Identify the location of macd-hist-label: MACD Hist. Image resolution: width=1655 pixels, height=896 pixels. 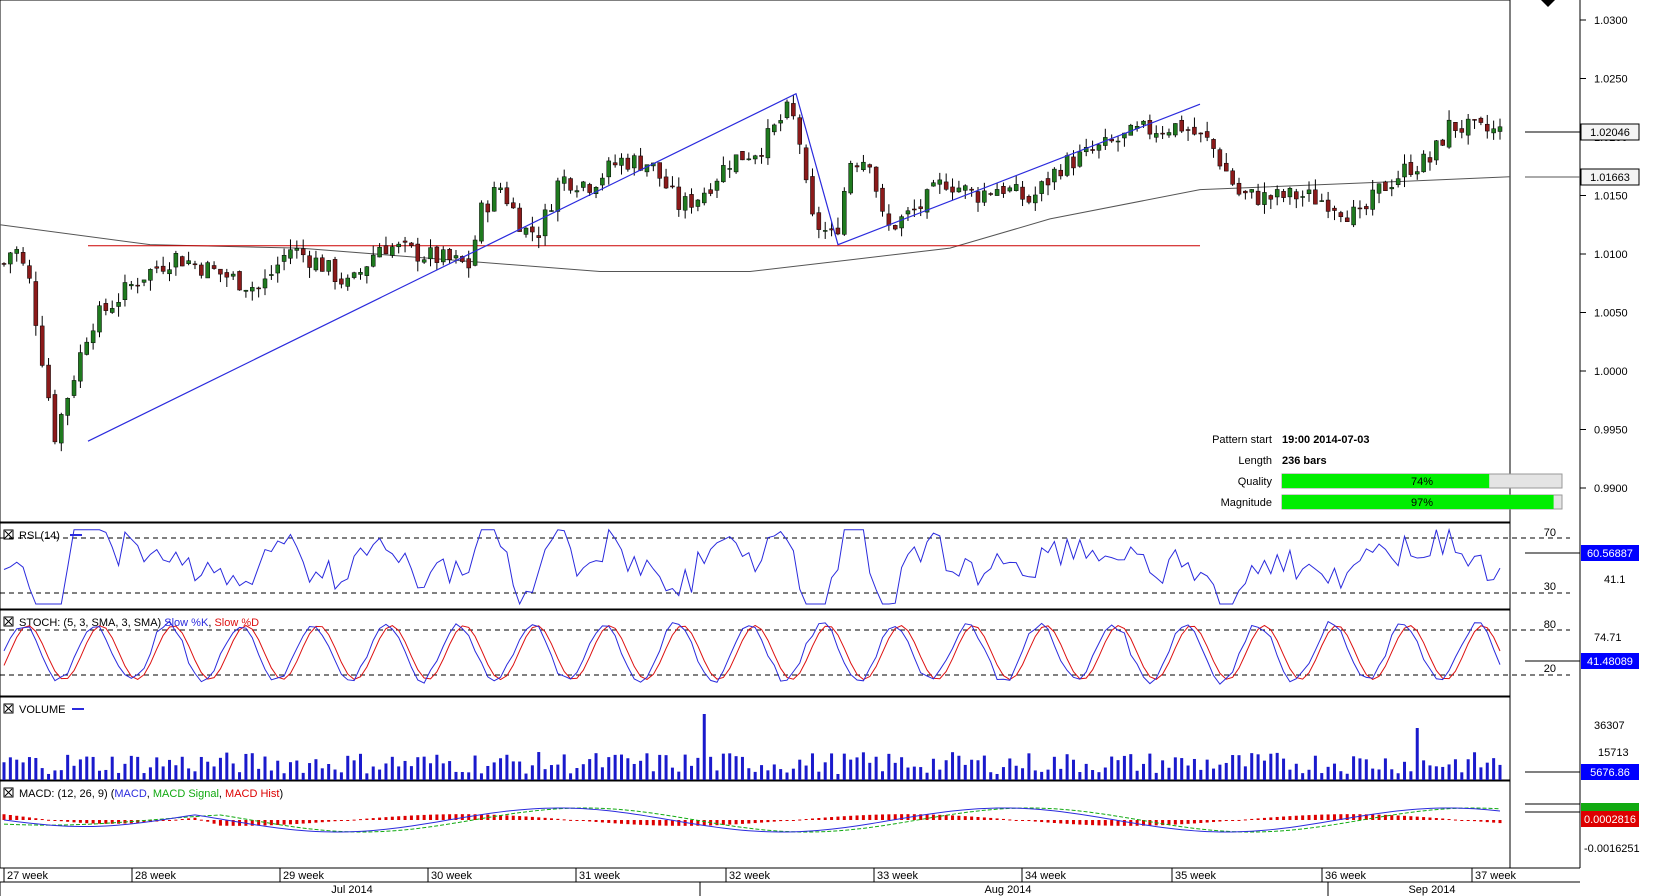
(252, 794).